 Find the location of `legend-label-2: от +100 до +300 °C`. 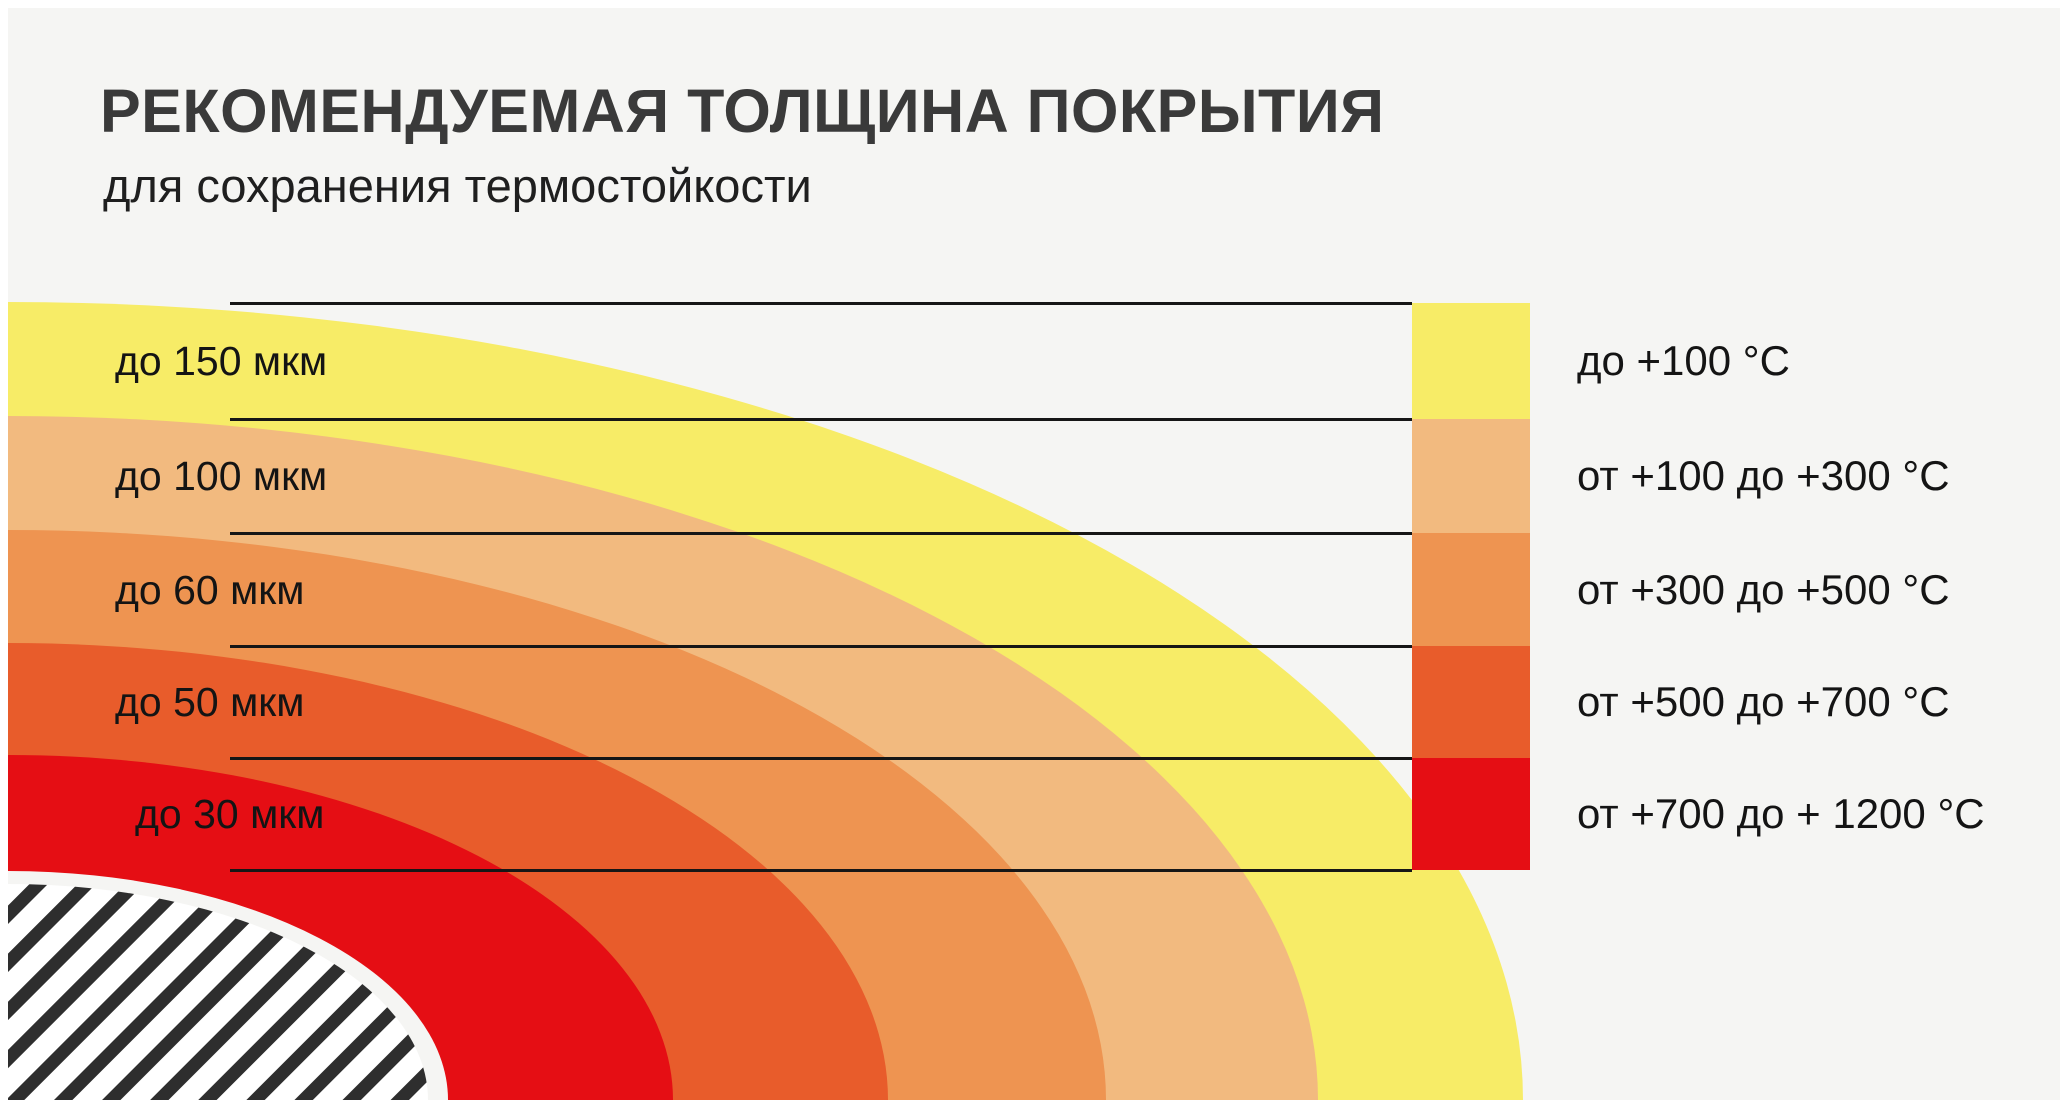

legend-label-2: от +100 до +300 °C is located at coordinates (1763, 475).